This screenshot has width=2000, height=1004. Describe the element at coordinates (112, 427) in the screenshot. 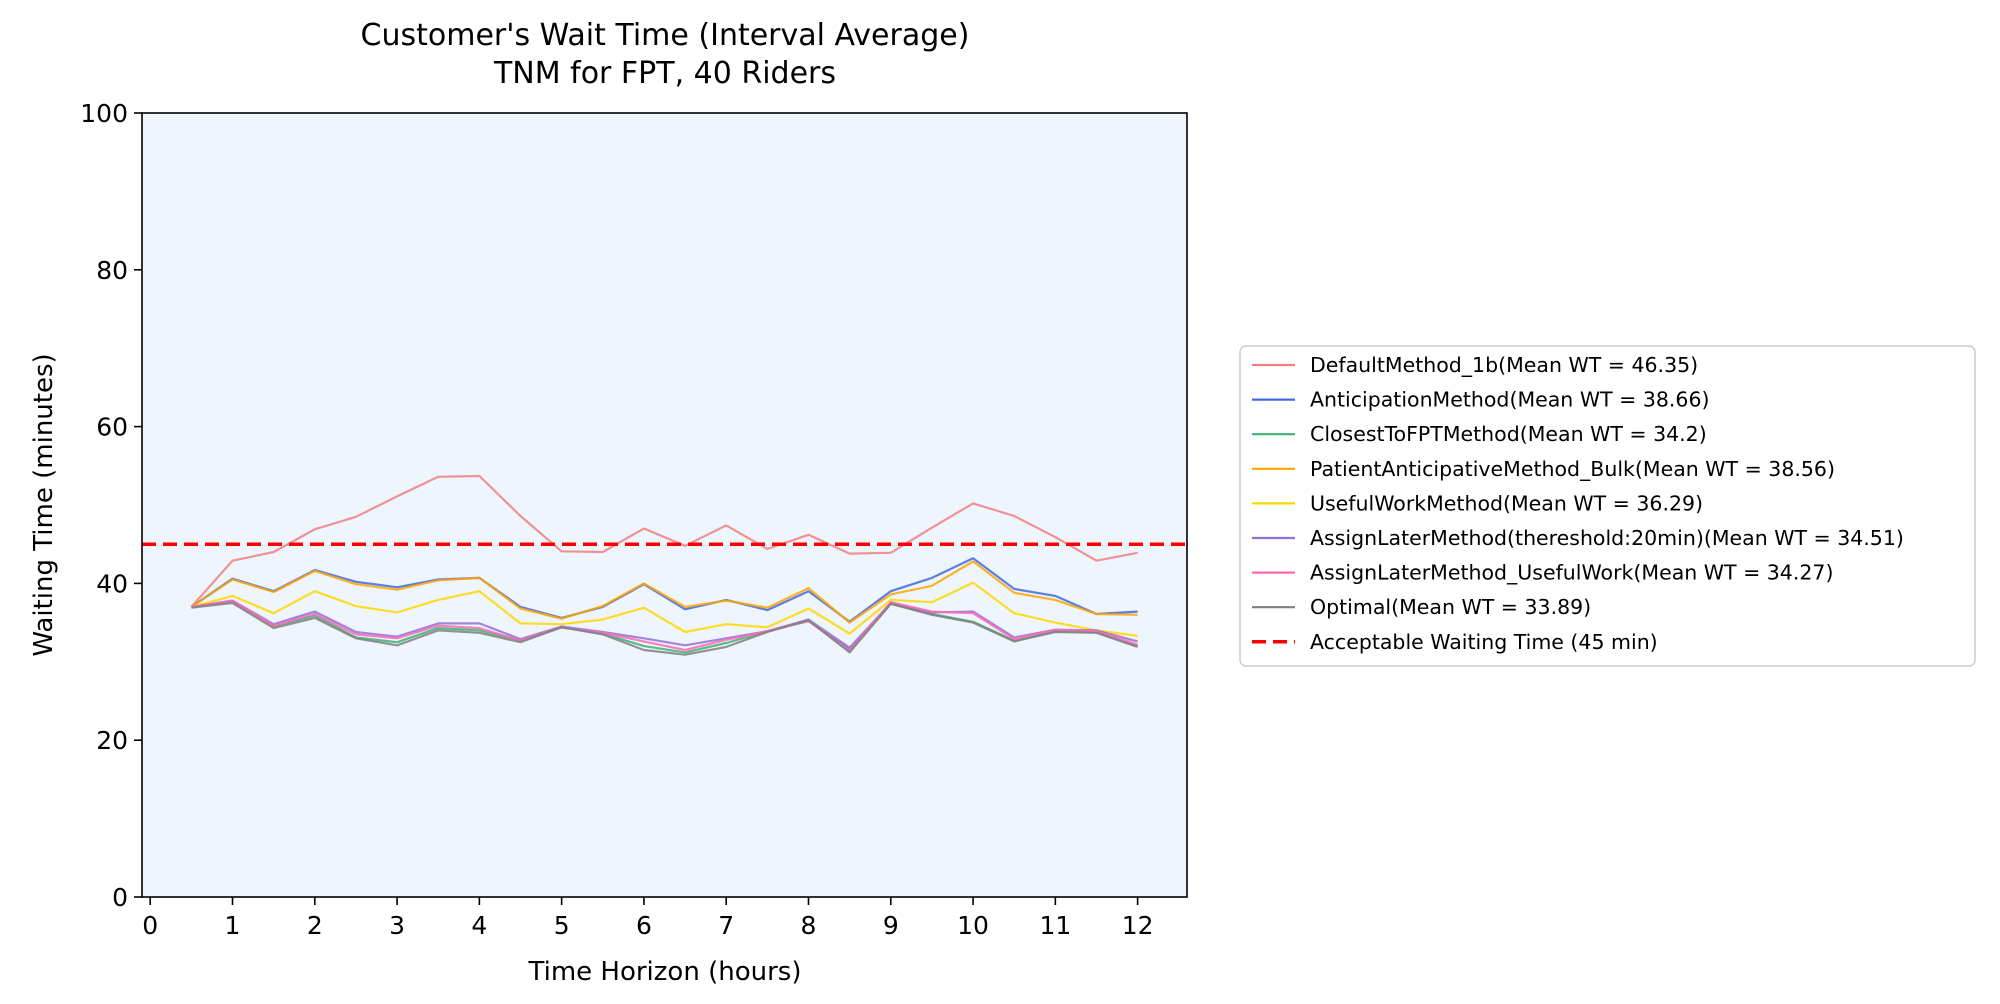

I see `y-tick-label: 60` at that location.